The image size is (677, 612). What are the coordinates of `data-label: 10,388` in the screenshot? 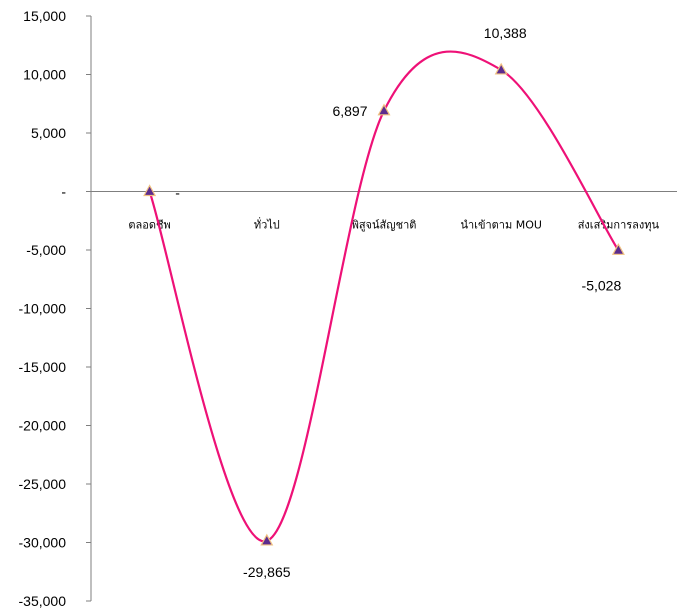 It's located at (505, 33).